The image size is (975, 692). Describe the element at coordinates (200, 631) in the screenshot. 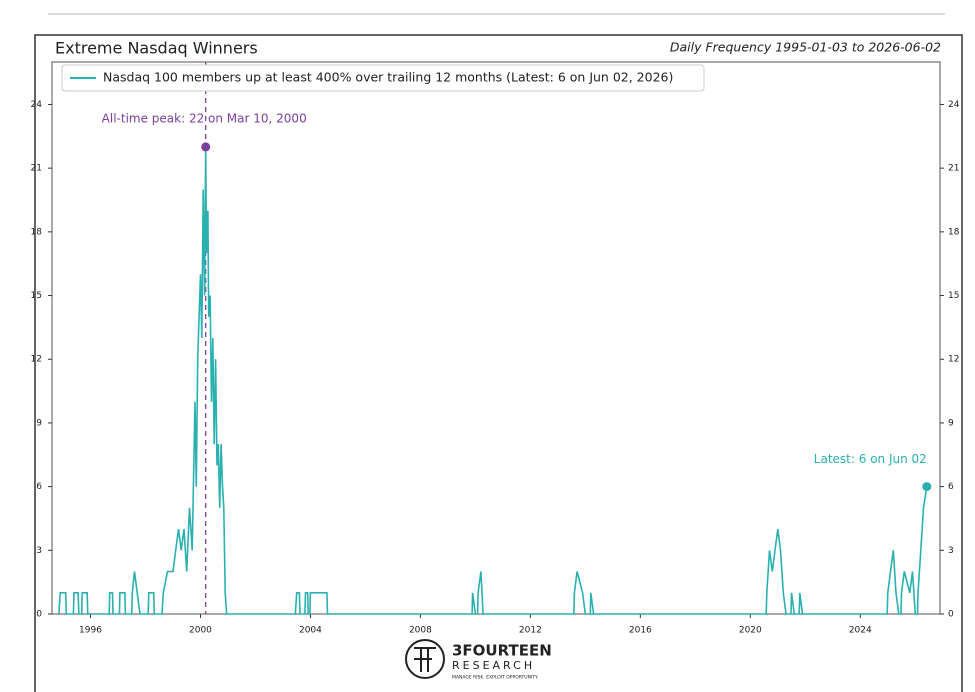

I see `x-tick-label: 2000` at that location.